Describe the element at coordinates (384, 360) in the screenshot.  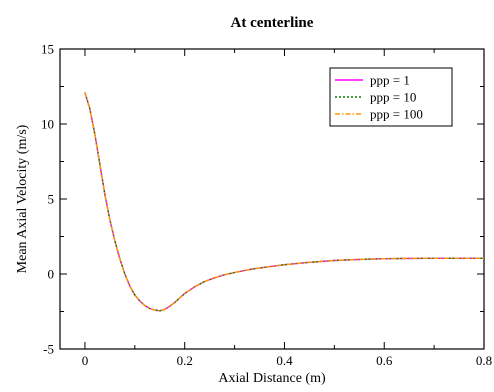
I see `x-tick-label: 0.6` at that location.